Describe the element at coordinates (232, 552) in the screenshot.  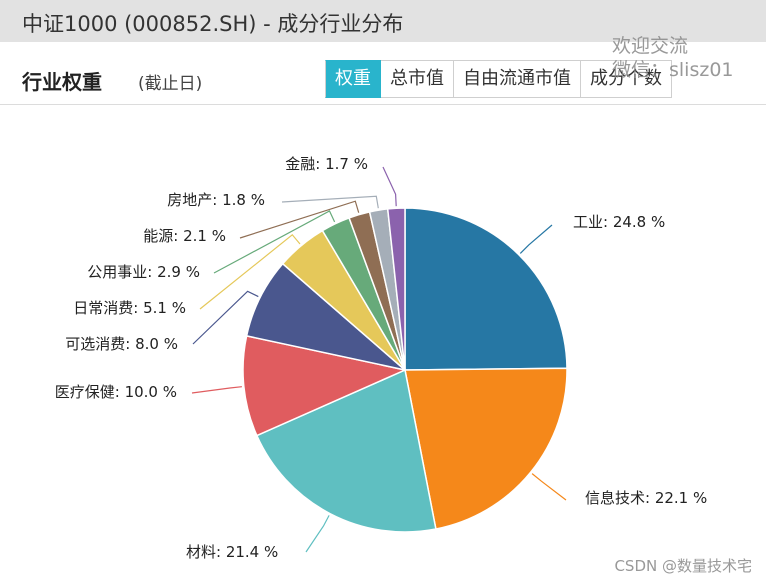
I see `slice-label-3: 材料: 21.4 %` at that location.